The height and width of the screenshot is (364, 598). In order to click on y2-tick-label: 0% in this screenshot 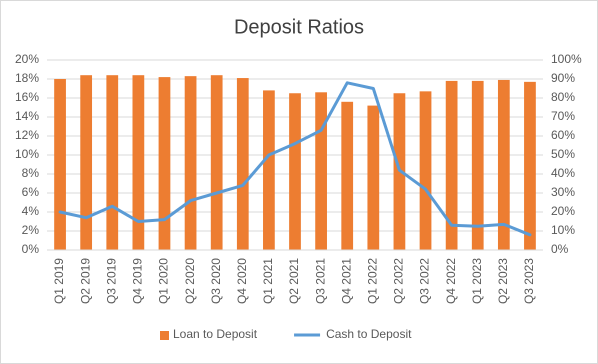, I will do `click(560, 249)`.